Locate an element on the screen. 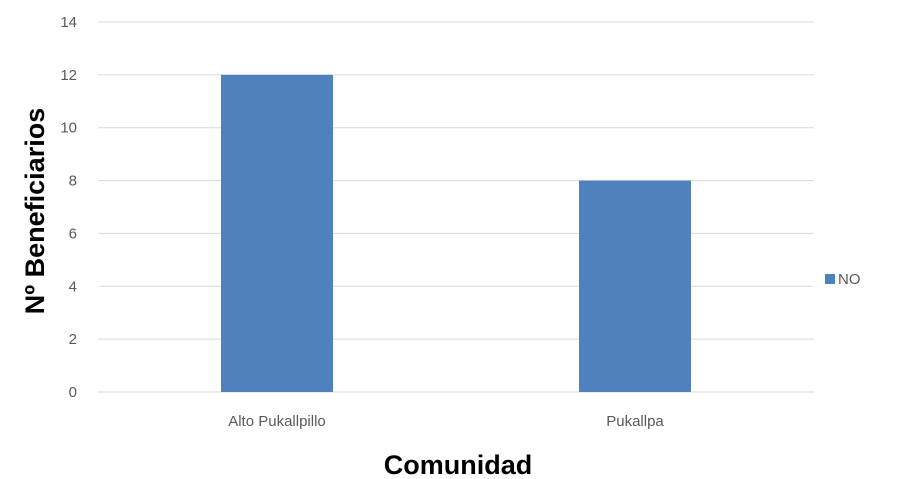 This screenshot has width=904, height=479. y-tick-label-14: 14 is located at coordinates (68, 22).